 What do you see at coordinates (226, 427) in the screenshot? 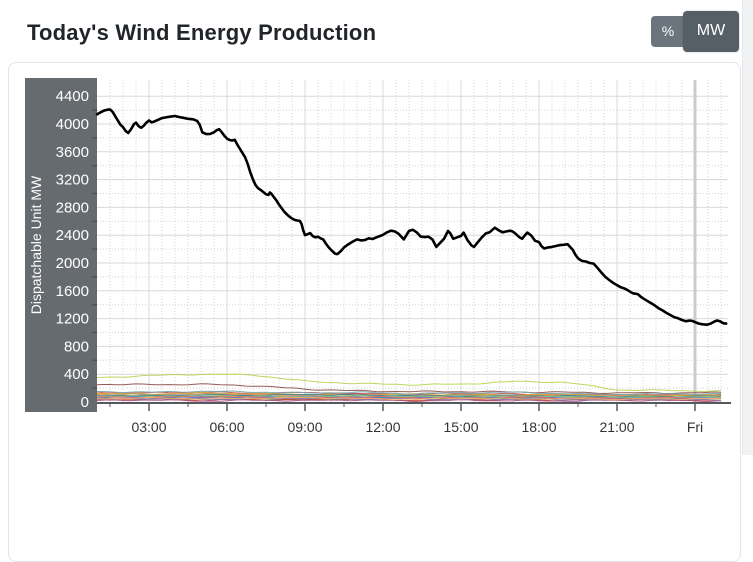
I see `x-tick-label: 06:00` at bounding box center [226, 427].